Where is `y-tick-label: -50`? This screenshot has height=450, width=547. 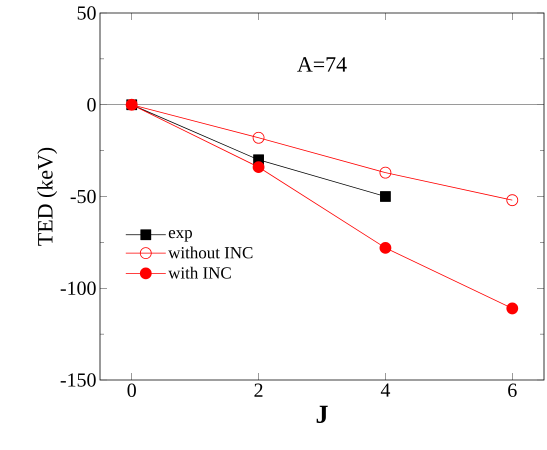 y-tick-label: -50 is located at coordinates (83, 197).